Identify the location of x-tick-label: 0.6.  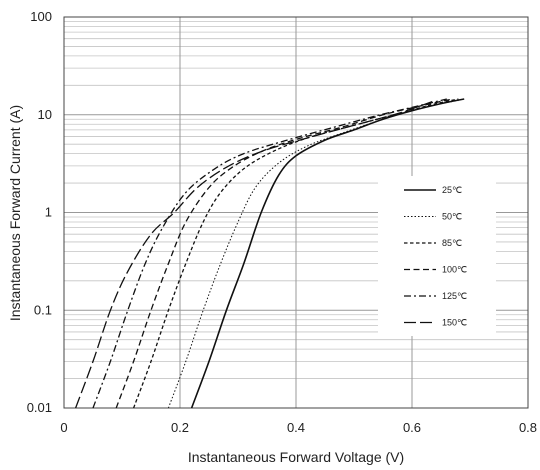
(412, 427).